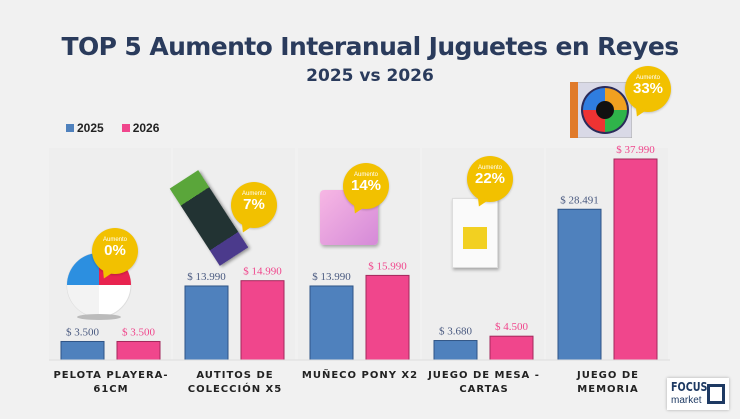 The width and height of the screenshot is (740, 419). What do you see at coordinates (579, 200) in the screenshot?
I see `data-label-2025: $ 28.491` at bounding box center [579, 200].